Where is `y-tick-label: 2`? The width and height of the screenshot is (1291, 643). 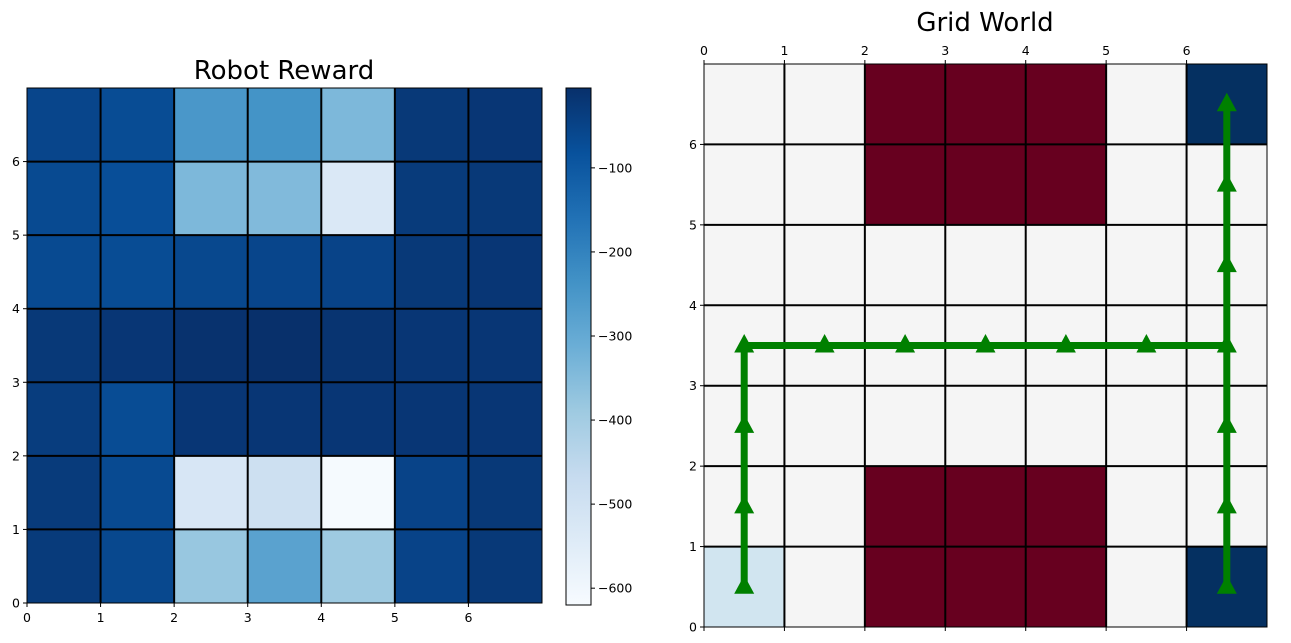
y-tick-label: 2 is located at coordinates (16, 455).